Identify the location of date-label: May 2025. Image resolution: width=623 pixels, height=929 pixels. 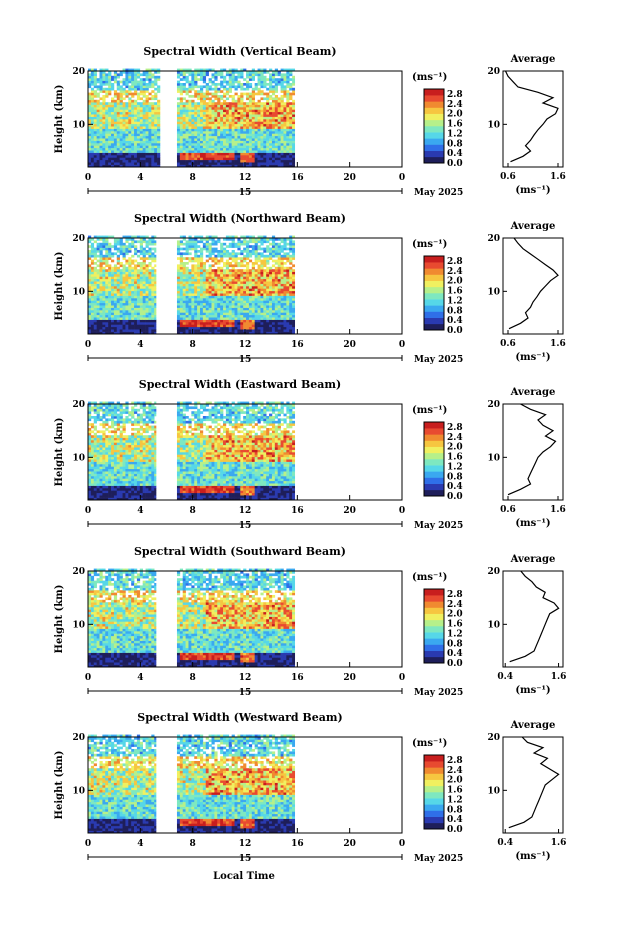
(438, 360).